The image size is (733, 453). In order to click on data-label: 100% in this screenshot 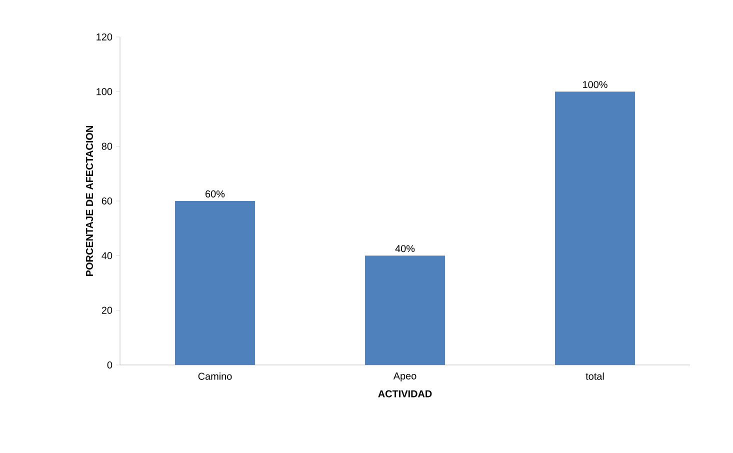, I will do `click(595, 84)`.